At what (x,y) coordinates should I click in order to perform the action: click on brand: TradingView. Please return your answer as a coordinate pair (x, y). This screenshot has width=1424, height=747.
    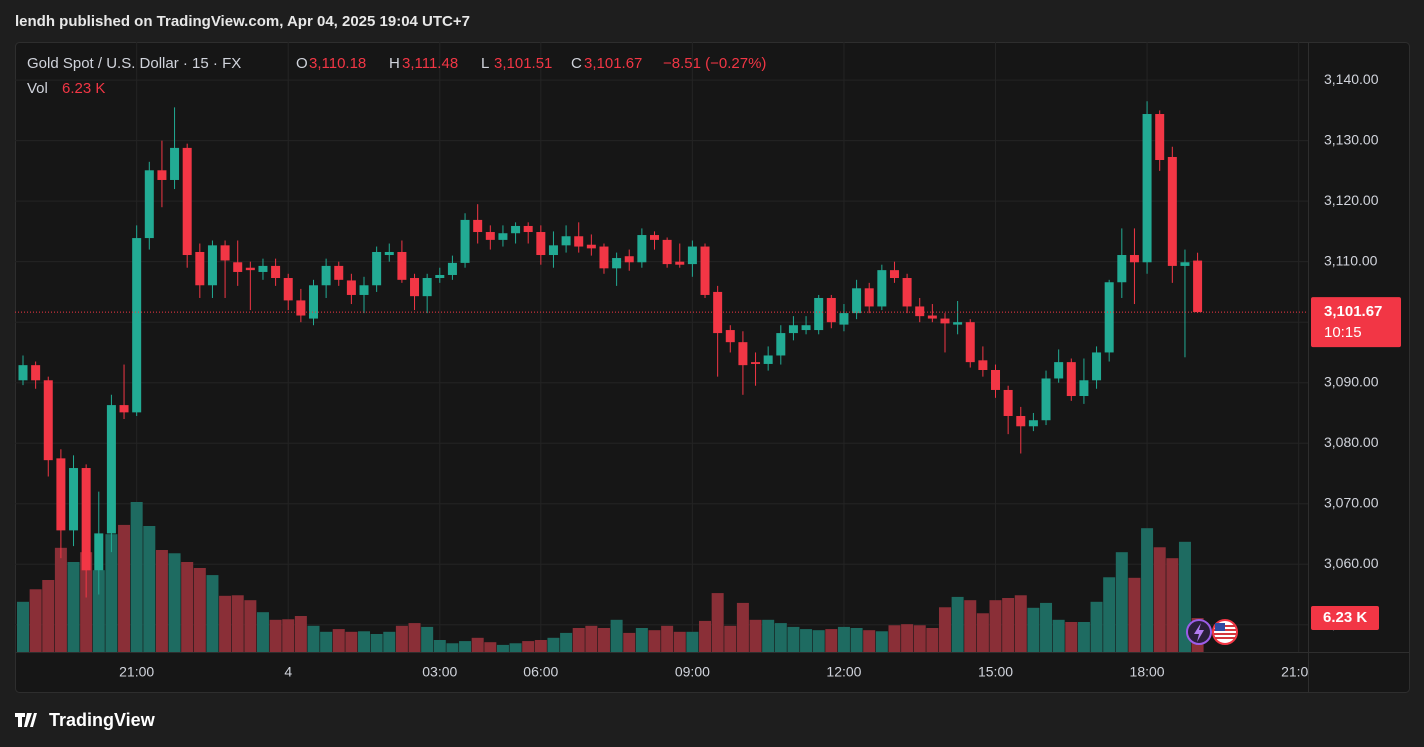
    Looking at the image, I should click on (102, 720).